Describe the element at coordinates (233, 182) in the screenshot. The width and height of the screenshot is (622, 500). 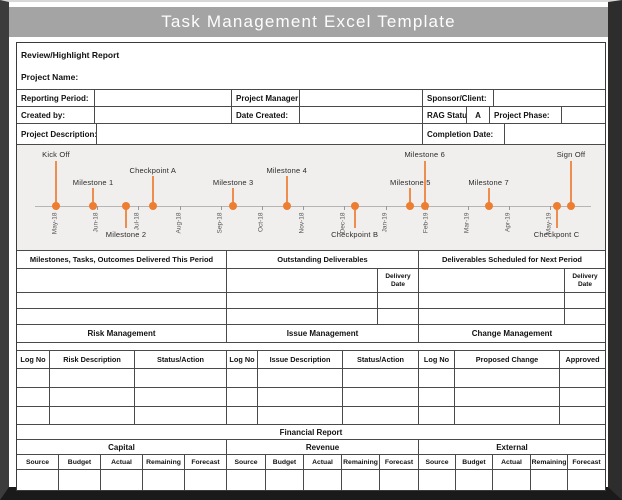
I see `milestone-label: Milestone 3` at that location.